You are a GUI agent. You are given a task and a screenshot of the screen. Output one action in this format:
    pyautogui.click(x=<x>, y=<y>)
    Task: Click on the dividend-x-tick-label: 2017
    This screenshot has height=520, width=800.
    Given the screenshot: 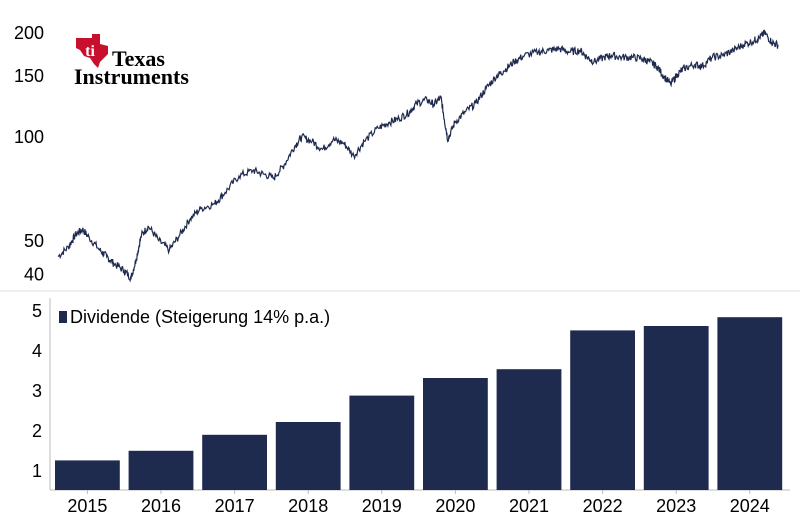 What is the action you would take?
    pyautogui.click(x=235, y=506)
    